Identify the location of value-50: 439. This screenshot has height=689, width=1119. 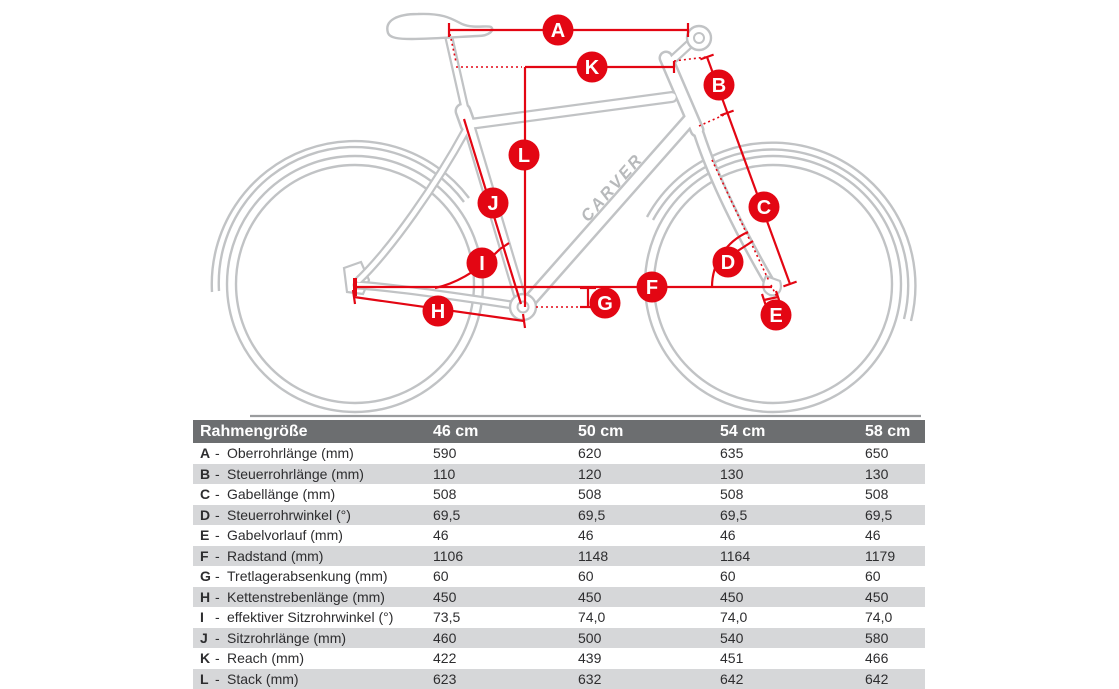
(590, 658).